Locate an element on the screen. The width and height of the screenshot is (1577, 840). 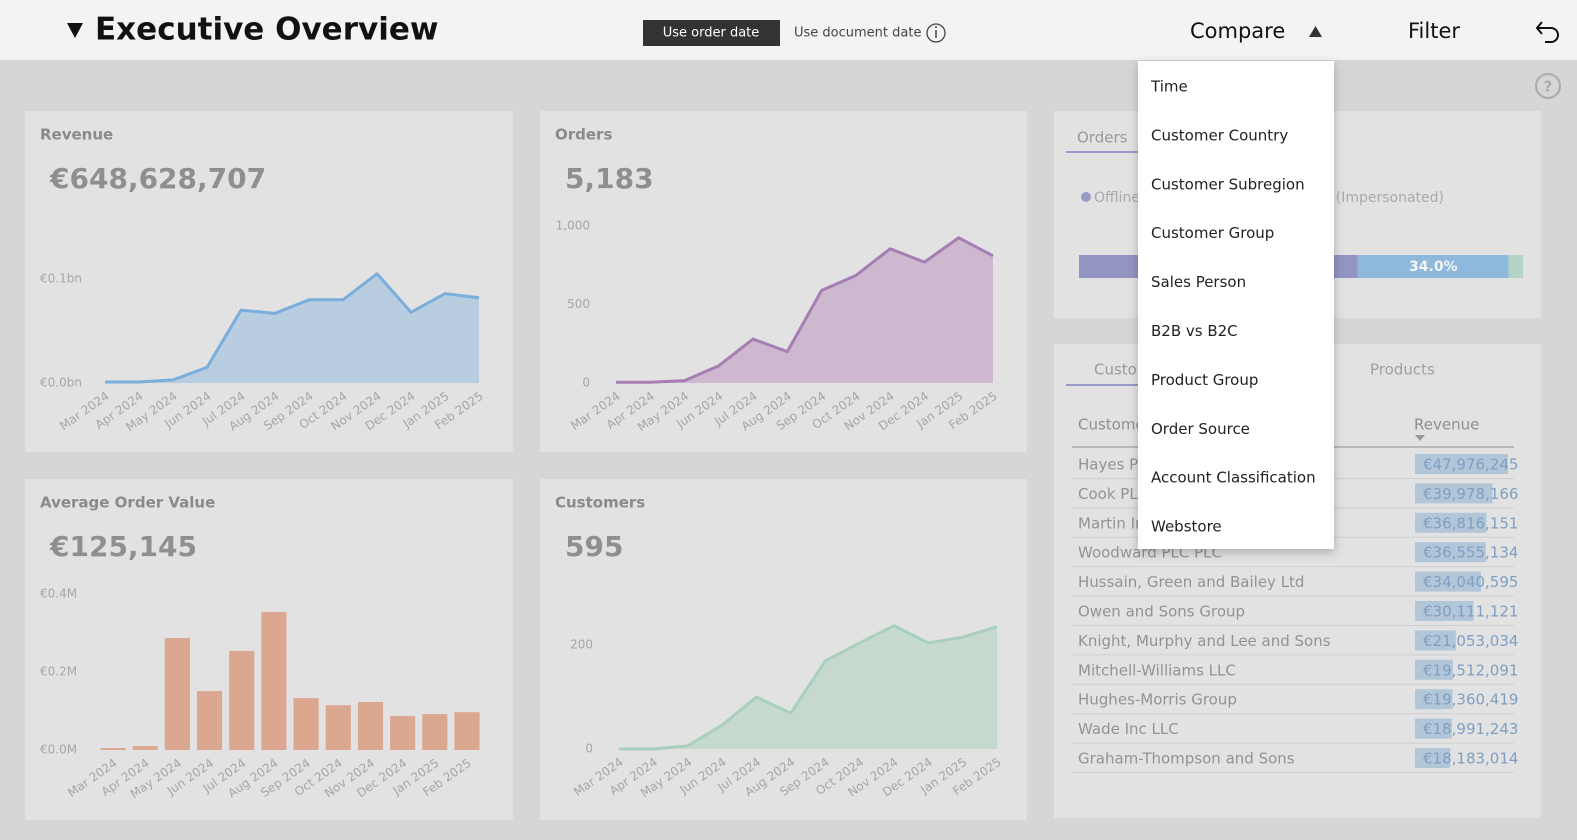
card-title: Revenue is located at coordinates (76, 135).